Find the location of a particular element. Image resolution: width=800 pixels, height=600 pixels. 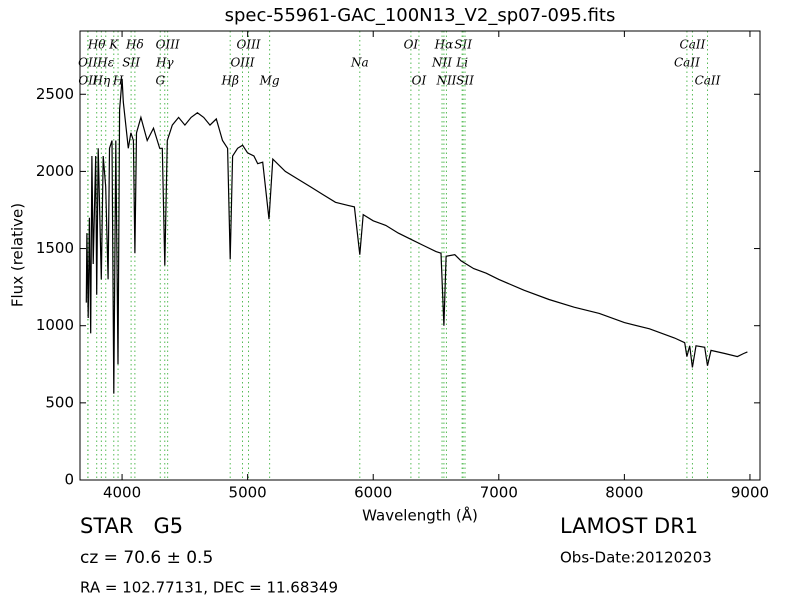

coordinates: RA = 102.77131, DEC = 11.68349 is located at coordinates (209, 588).